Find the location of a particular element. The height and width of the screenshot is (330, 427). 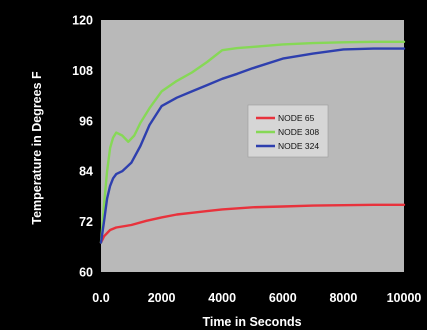

y-axis-title: Temperature in Degrees F is located at coordinates (37, 148).